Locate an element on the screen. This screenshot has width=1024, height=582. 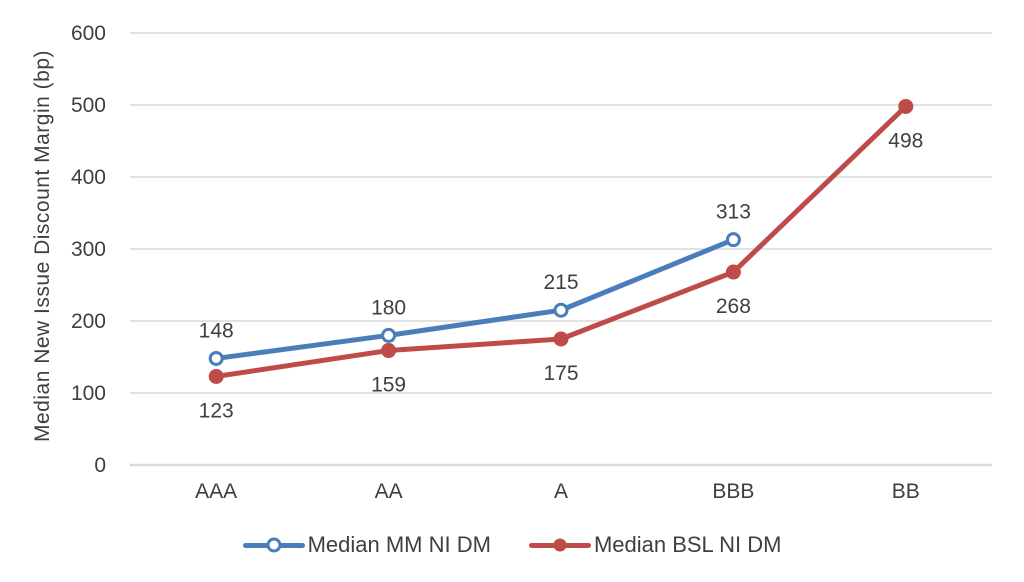
legend-item-median-mm-ni-dm: Median MM NI DM is located at coordinates (366, 545).